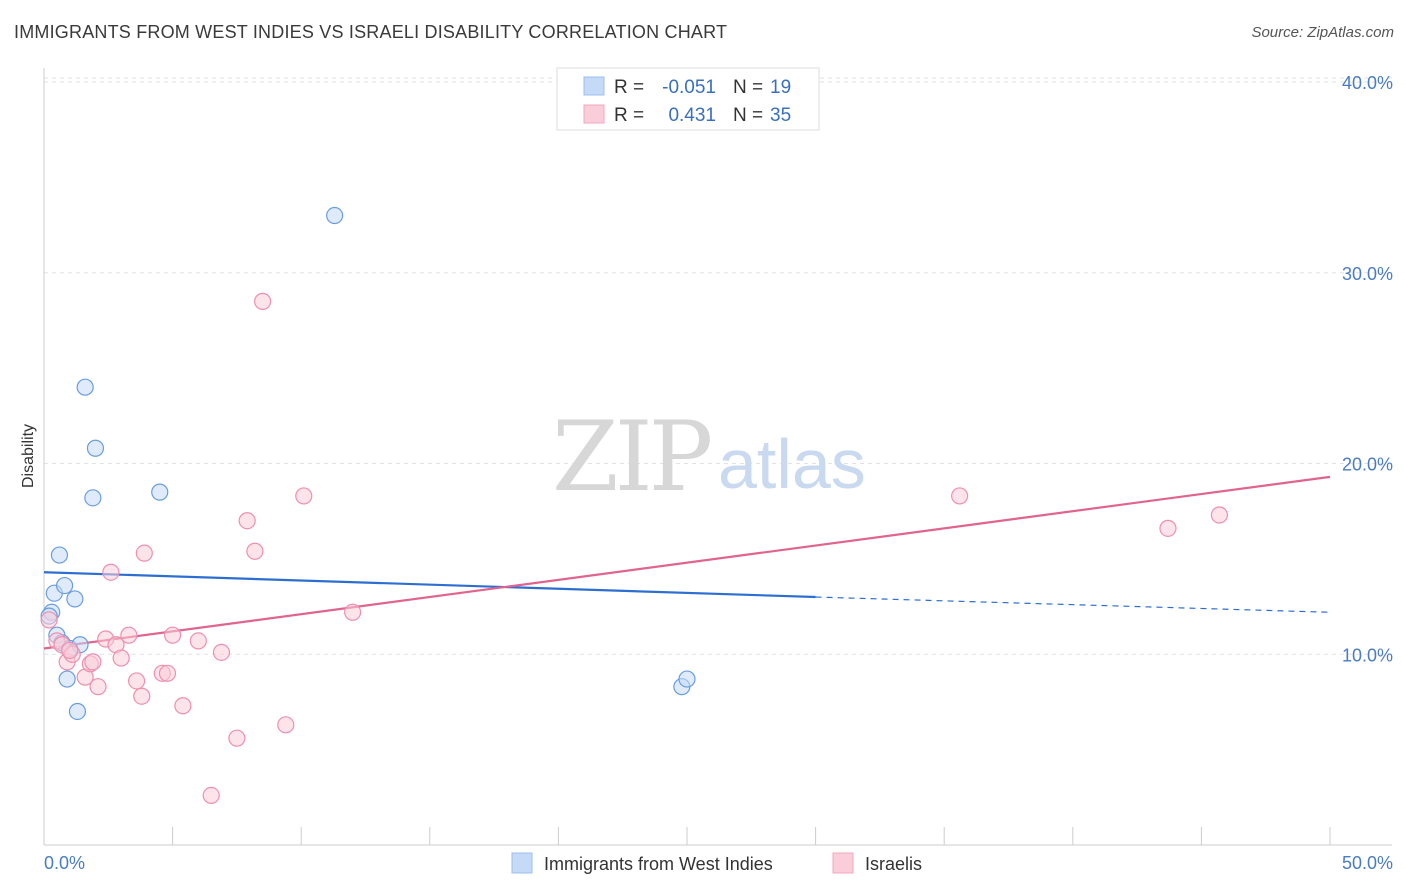  What do you see at coordinates (1367, 274) in the screenshot?
I see `y-tick-label: 30.0%` at bounding box center [1367, 274].